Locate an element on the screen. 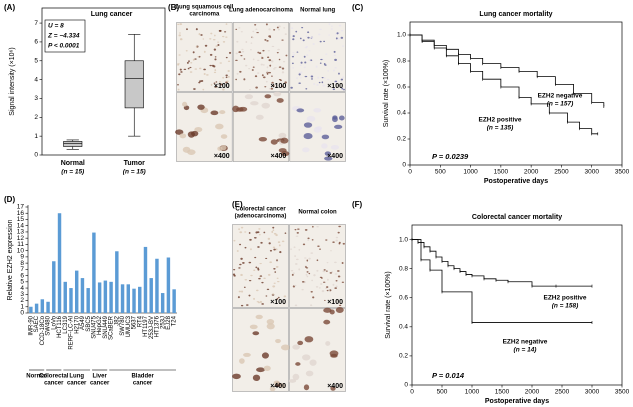  x-tick-label: SAEC is located at coordinates (37, 323).